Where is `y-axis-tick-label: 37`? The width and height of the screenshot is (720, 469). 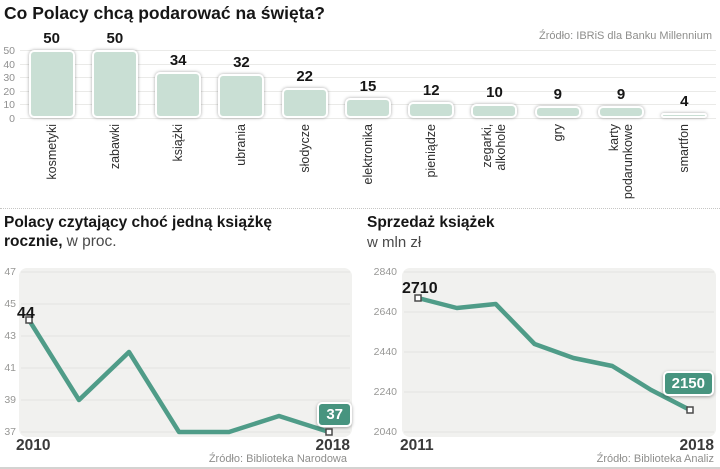 y-axis-tick-label: 37 is located at coordinates (10, 432).